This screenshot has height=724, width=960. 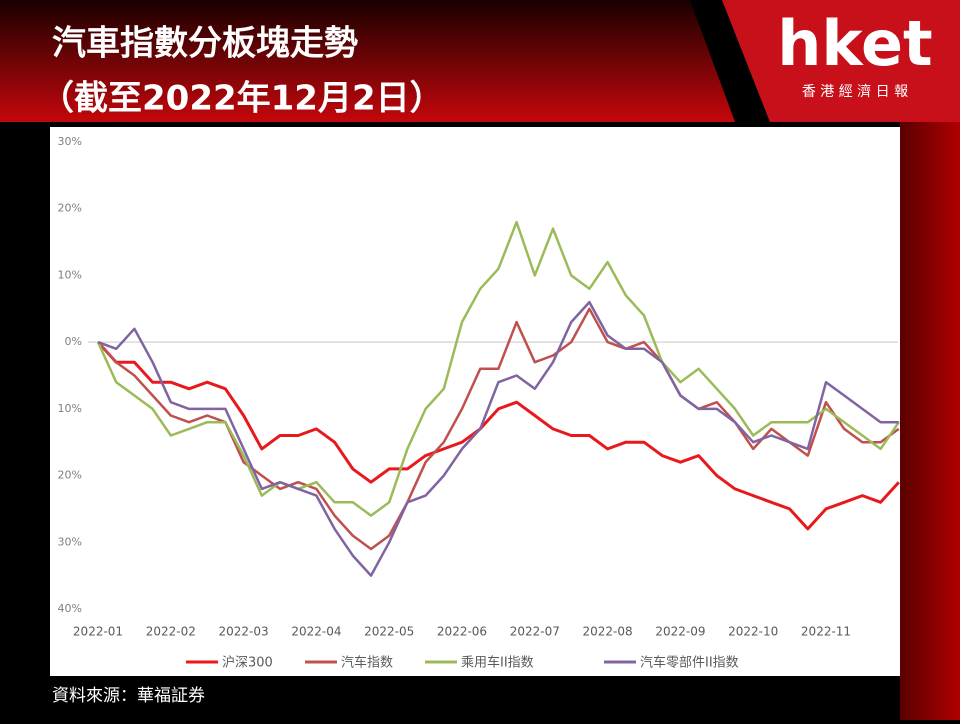 What do you see at coordinates (73, 341) in the screenshot?
I see `y-tick-label: 0%` at bounding box center [73, 341].